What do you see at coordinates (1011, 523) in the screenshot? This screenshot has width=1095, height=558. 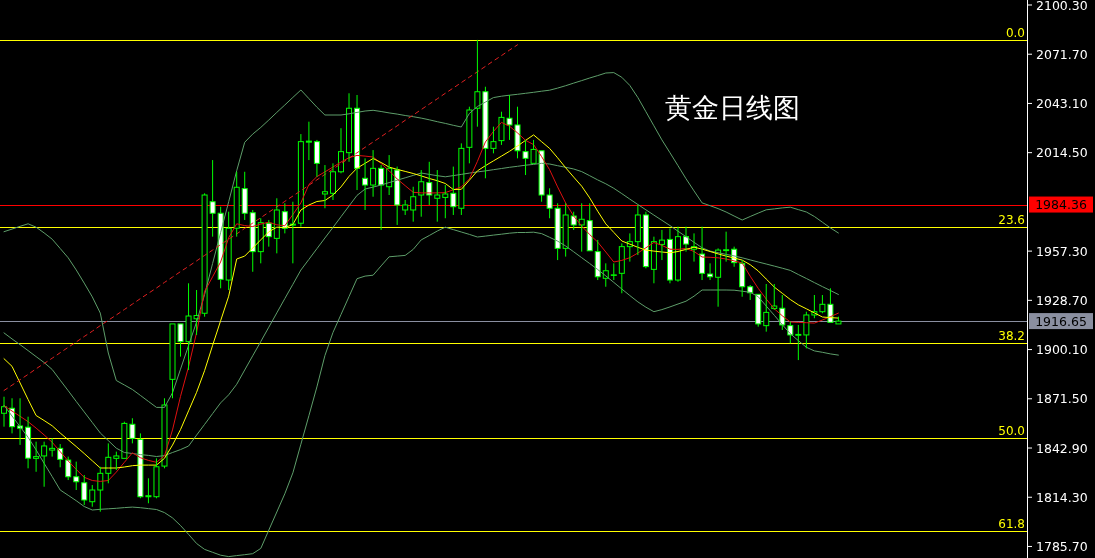 I see `annotation: 61.8` at bounding box center [1011, 523].